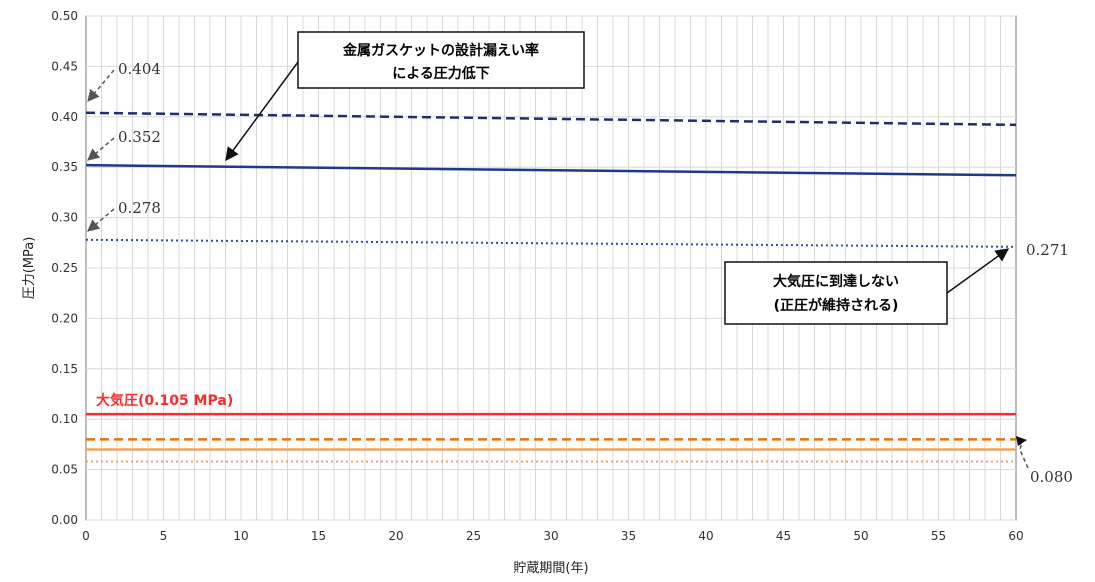  I want to click on x-tick-label: 50, so click(860, 536).